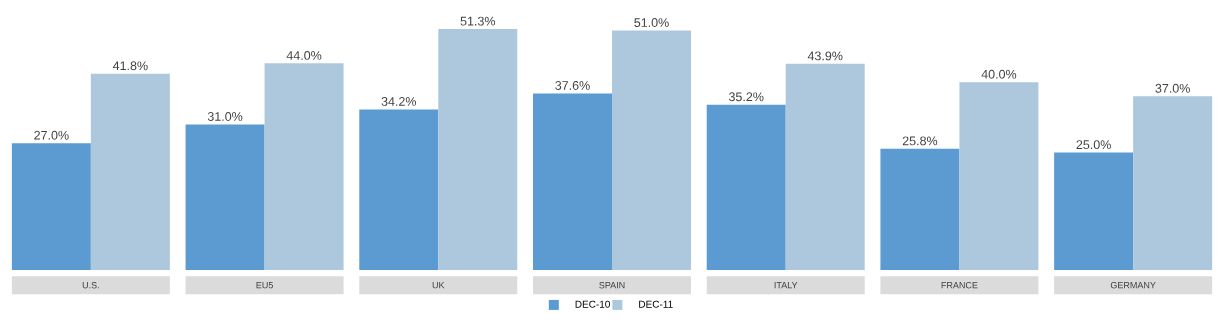  What do you see at coordinates (651, 22) in the screenshot?
I see `data-label: 51.0%` at bounding box center [651, 22].